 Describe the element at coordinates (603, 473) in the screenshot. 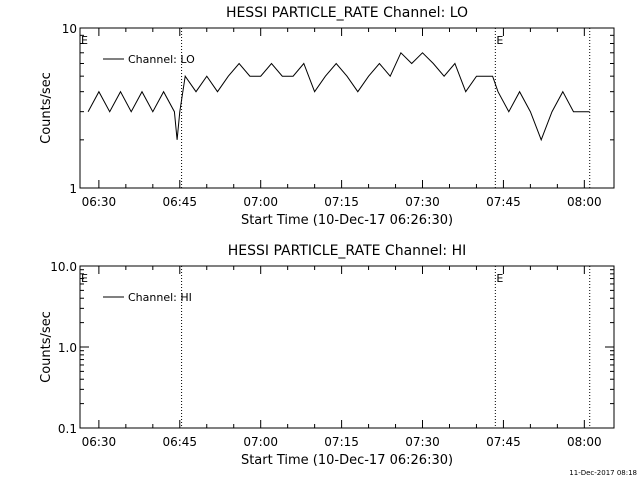

I see `footer-timestamp: 11-Dec-2017 08:18` at that location.